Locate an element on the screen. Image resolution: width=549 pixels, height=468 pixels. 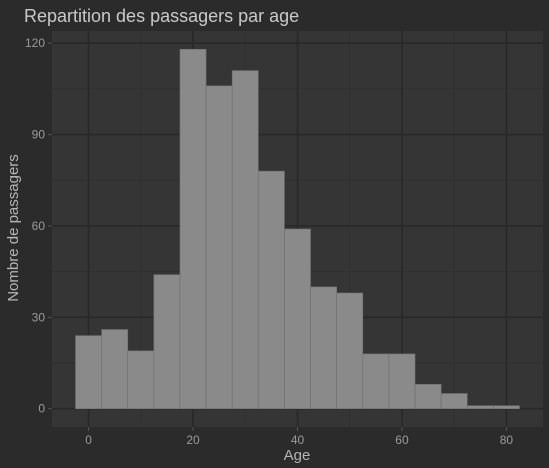
x-tick-label: 60 is located at coordinates (402, 440).